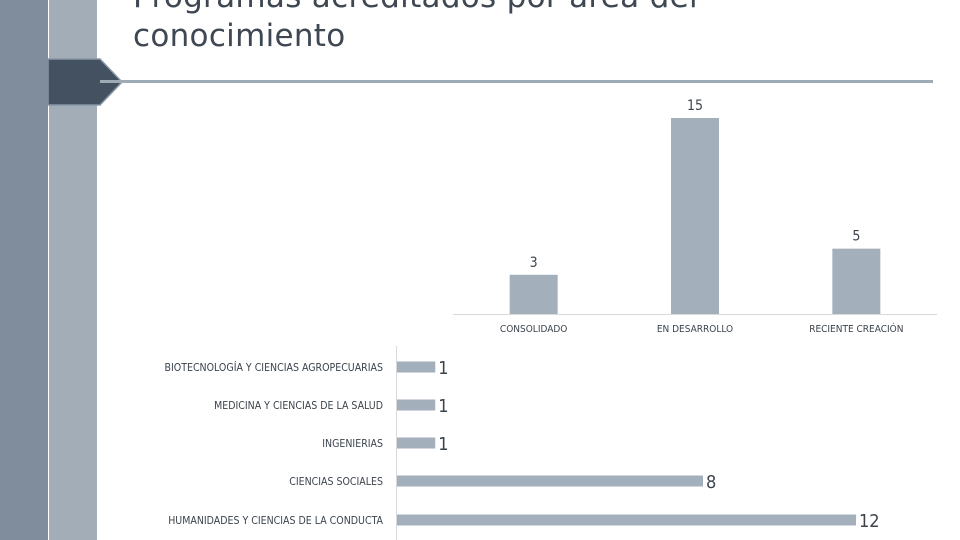 The height and width of the screenshot is (540, 960). What do you see at coordinates (516, 81) in the screenshot?
I see `title-rule` at bounding box center [516, 81].